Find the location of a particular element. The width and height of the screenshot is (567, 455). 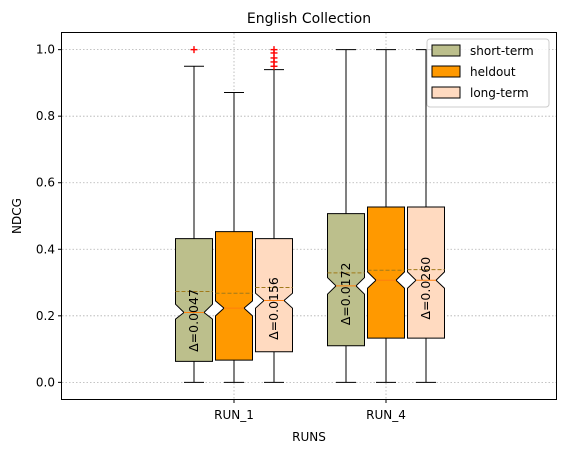

box-long-term-RUN_1: Δ=0.0156 is located at coordinates (274, 214).